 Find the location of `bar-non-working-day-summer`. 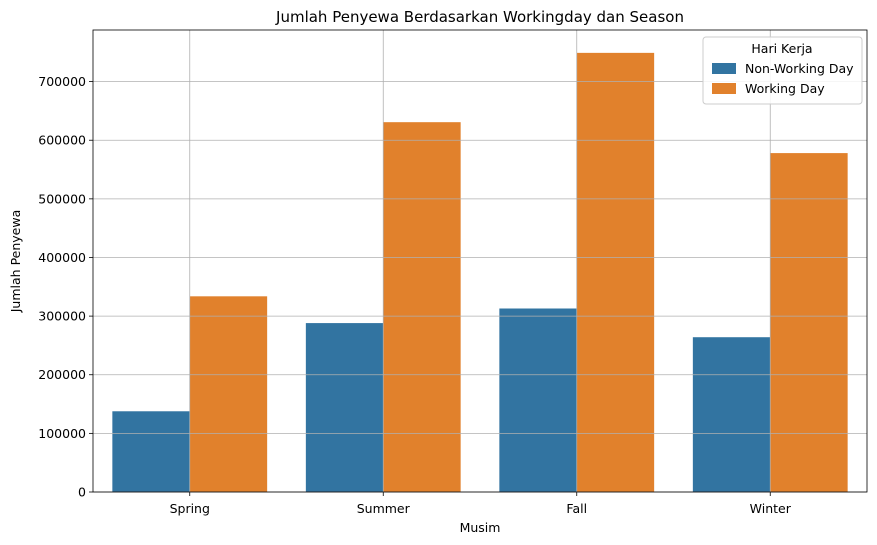

bar-non-working-day-summer is located at coordinates (344, 407).